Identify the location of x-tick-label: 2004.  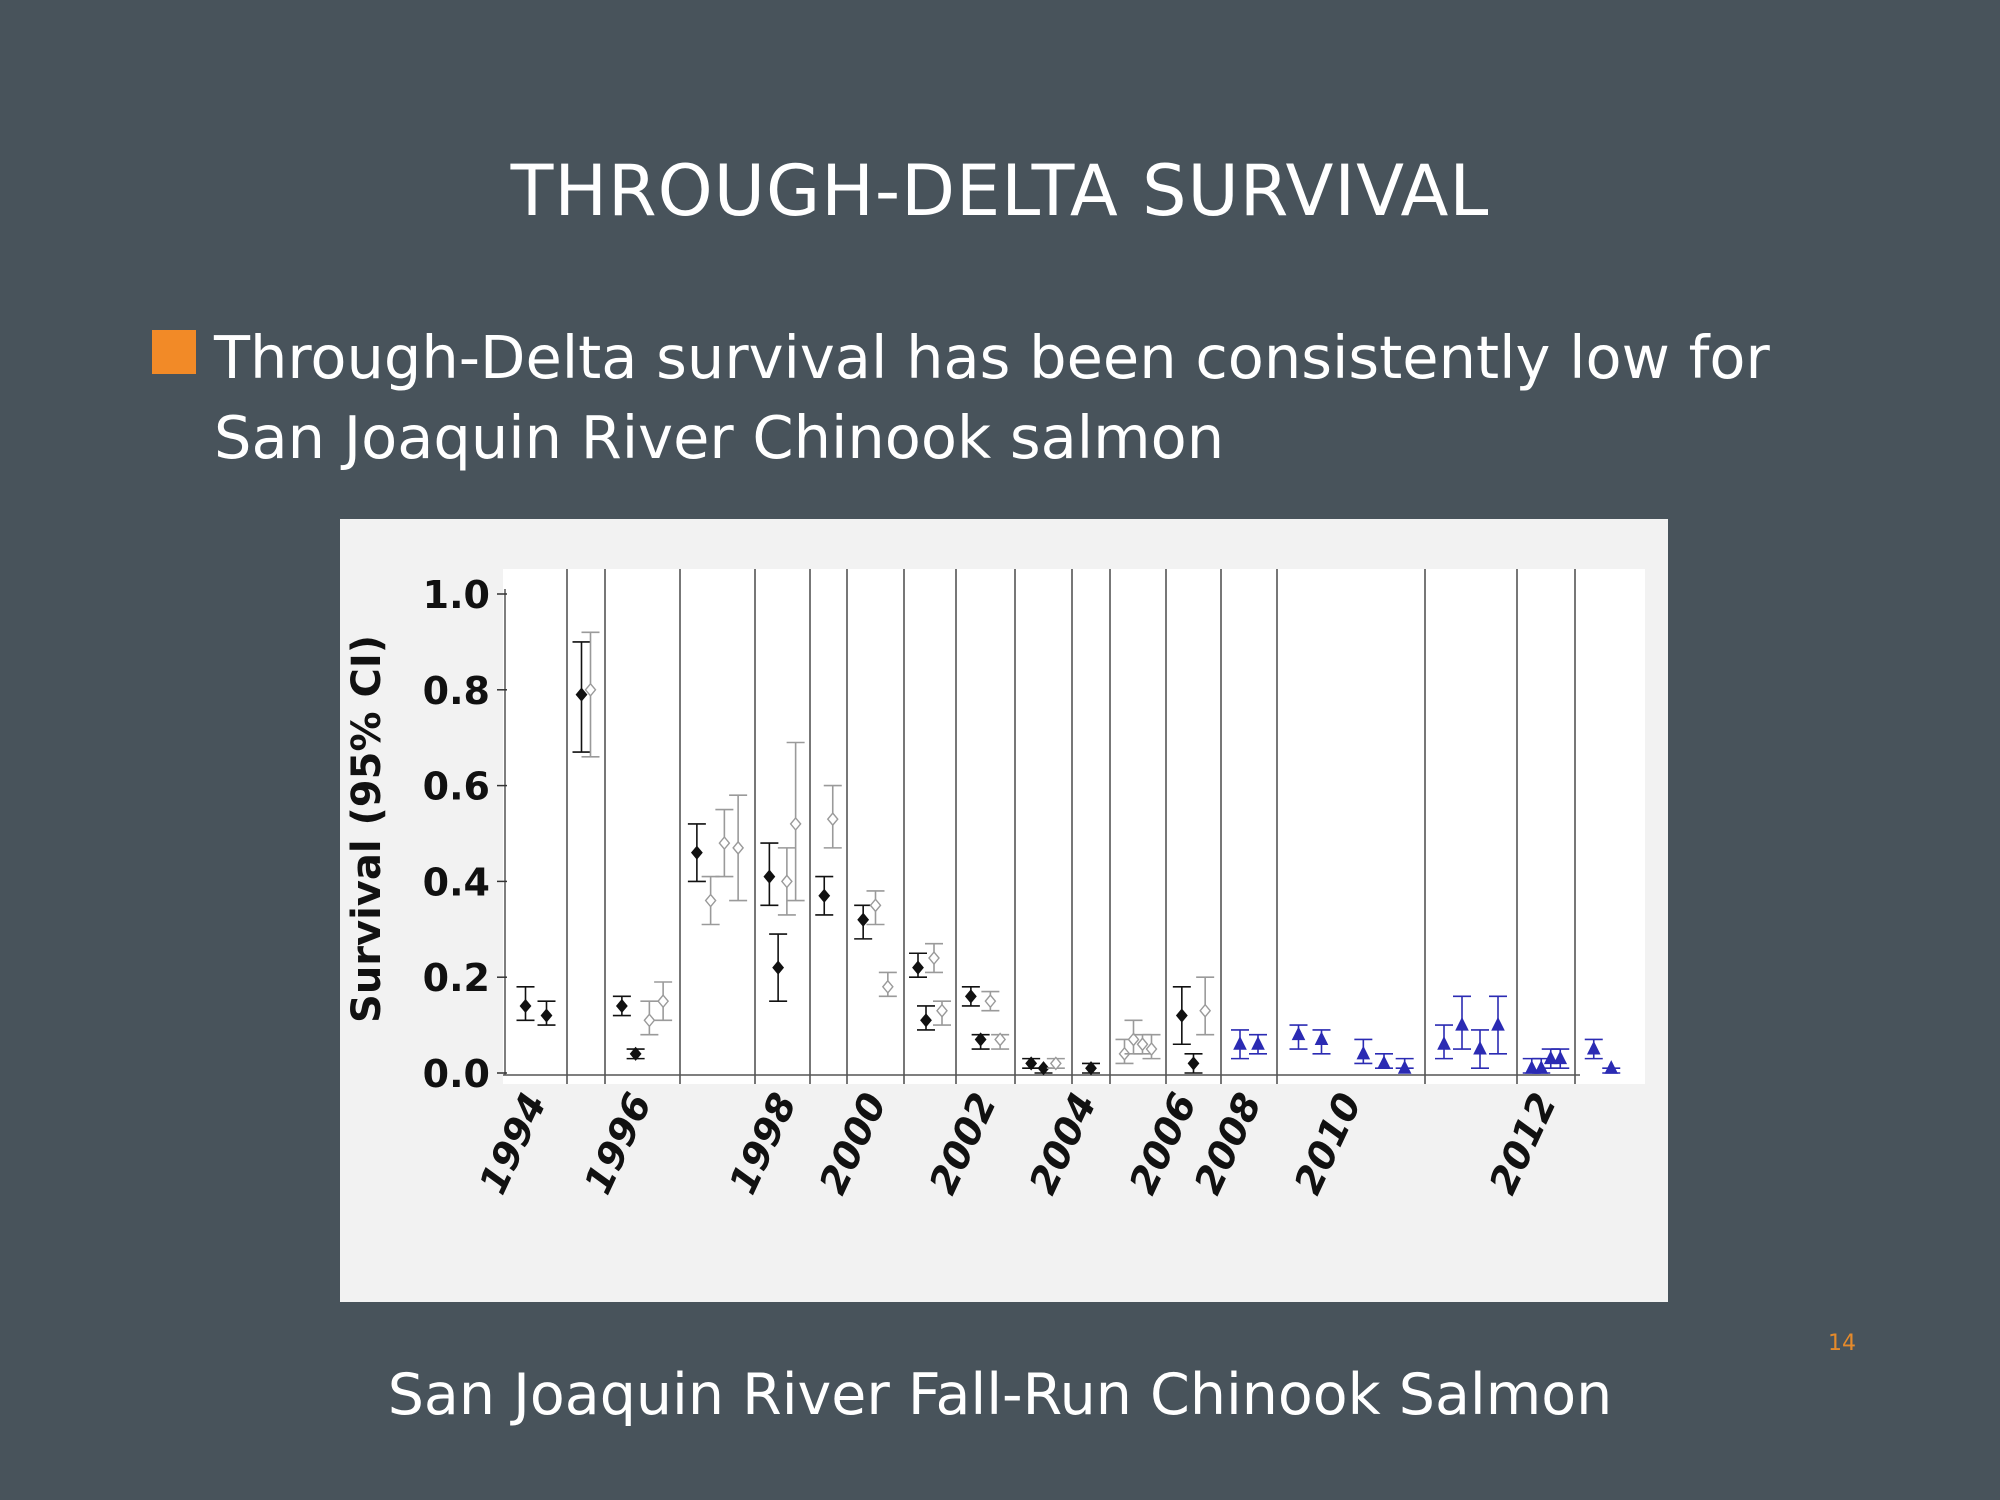
(1063, 1143).